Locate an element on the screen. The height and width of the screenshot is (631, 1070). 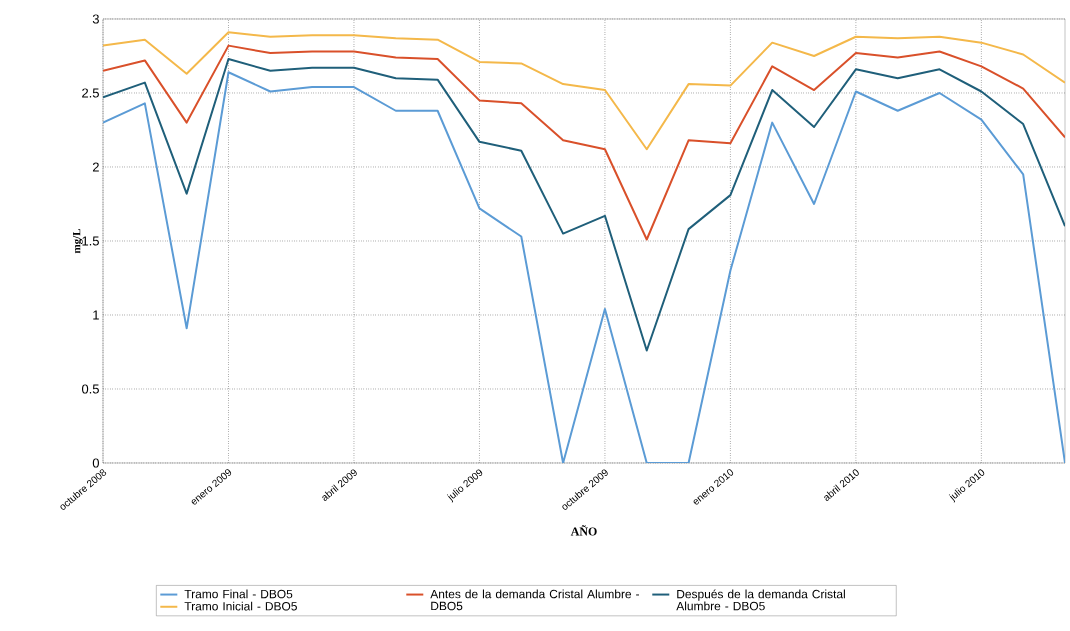
y-tick-label: 0 is located at coordinates (95, 463).